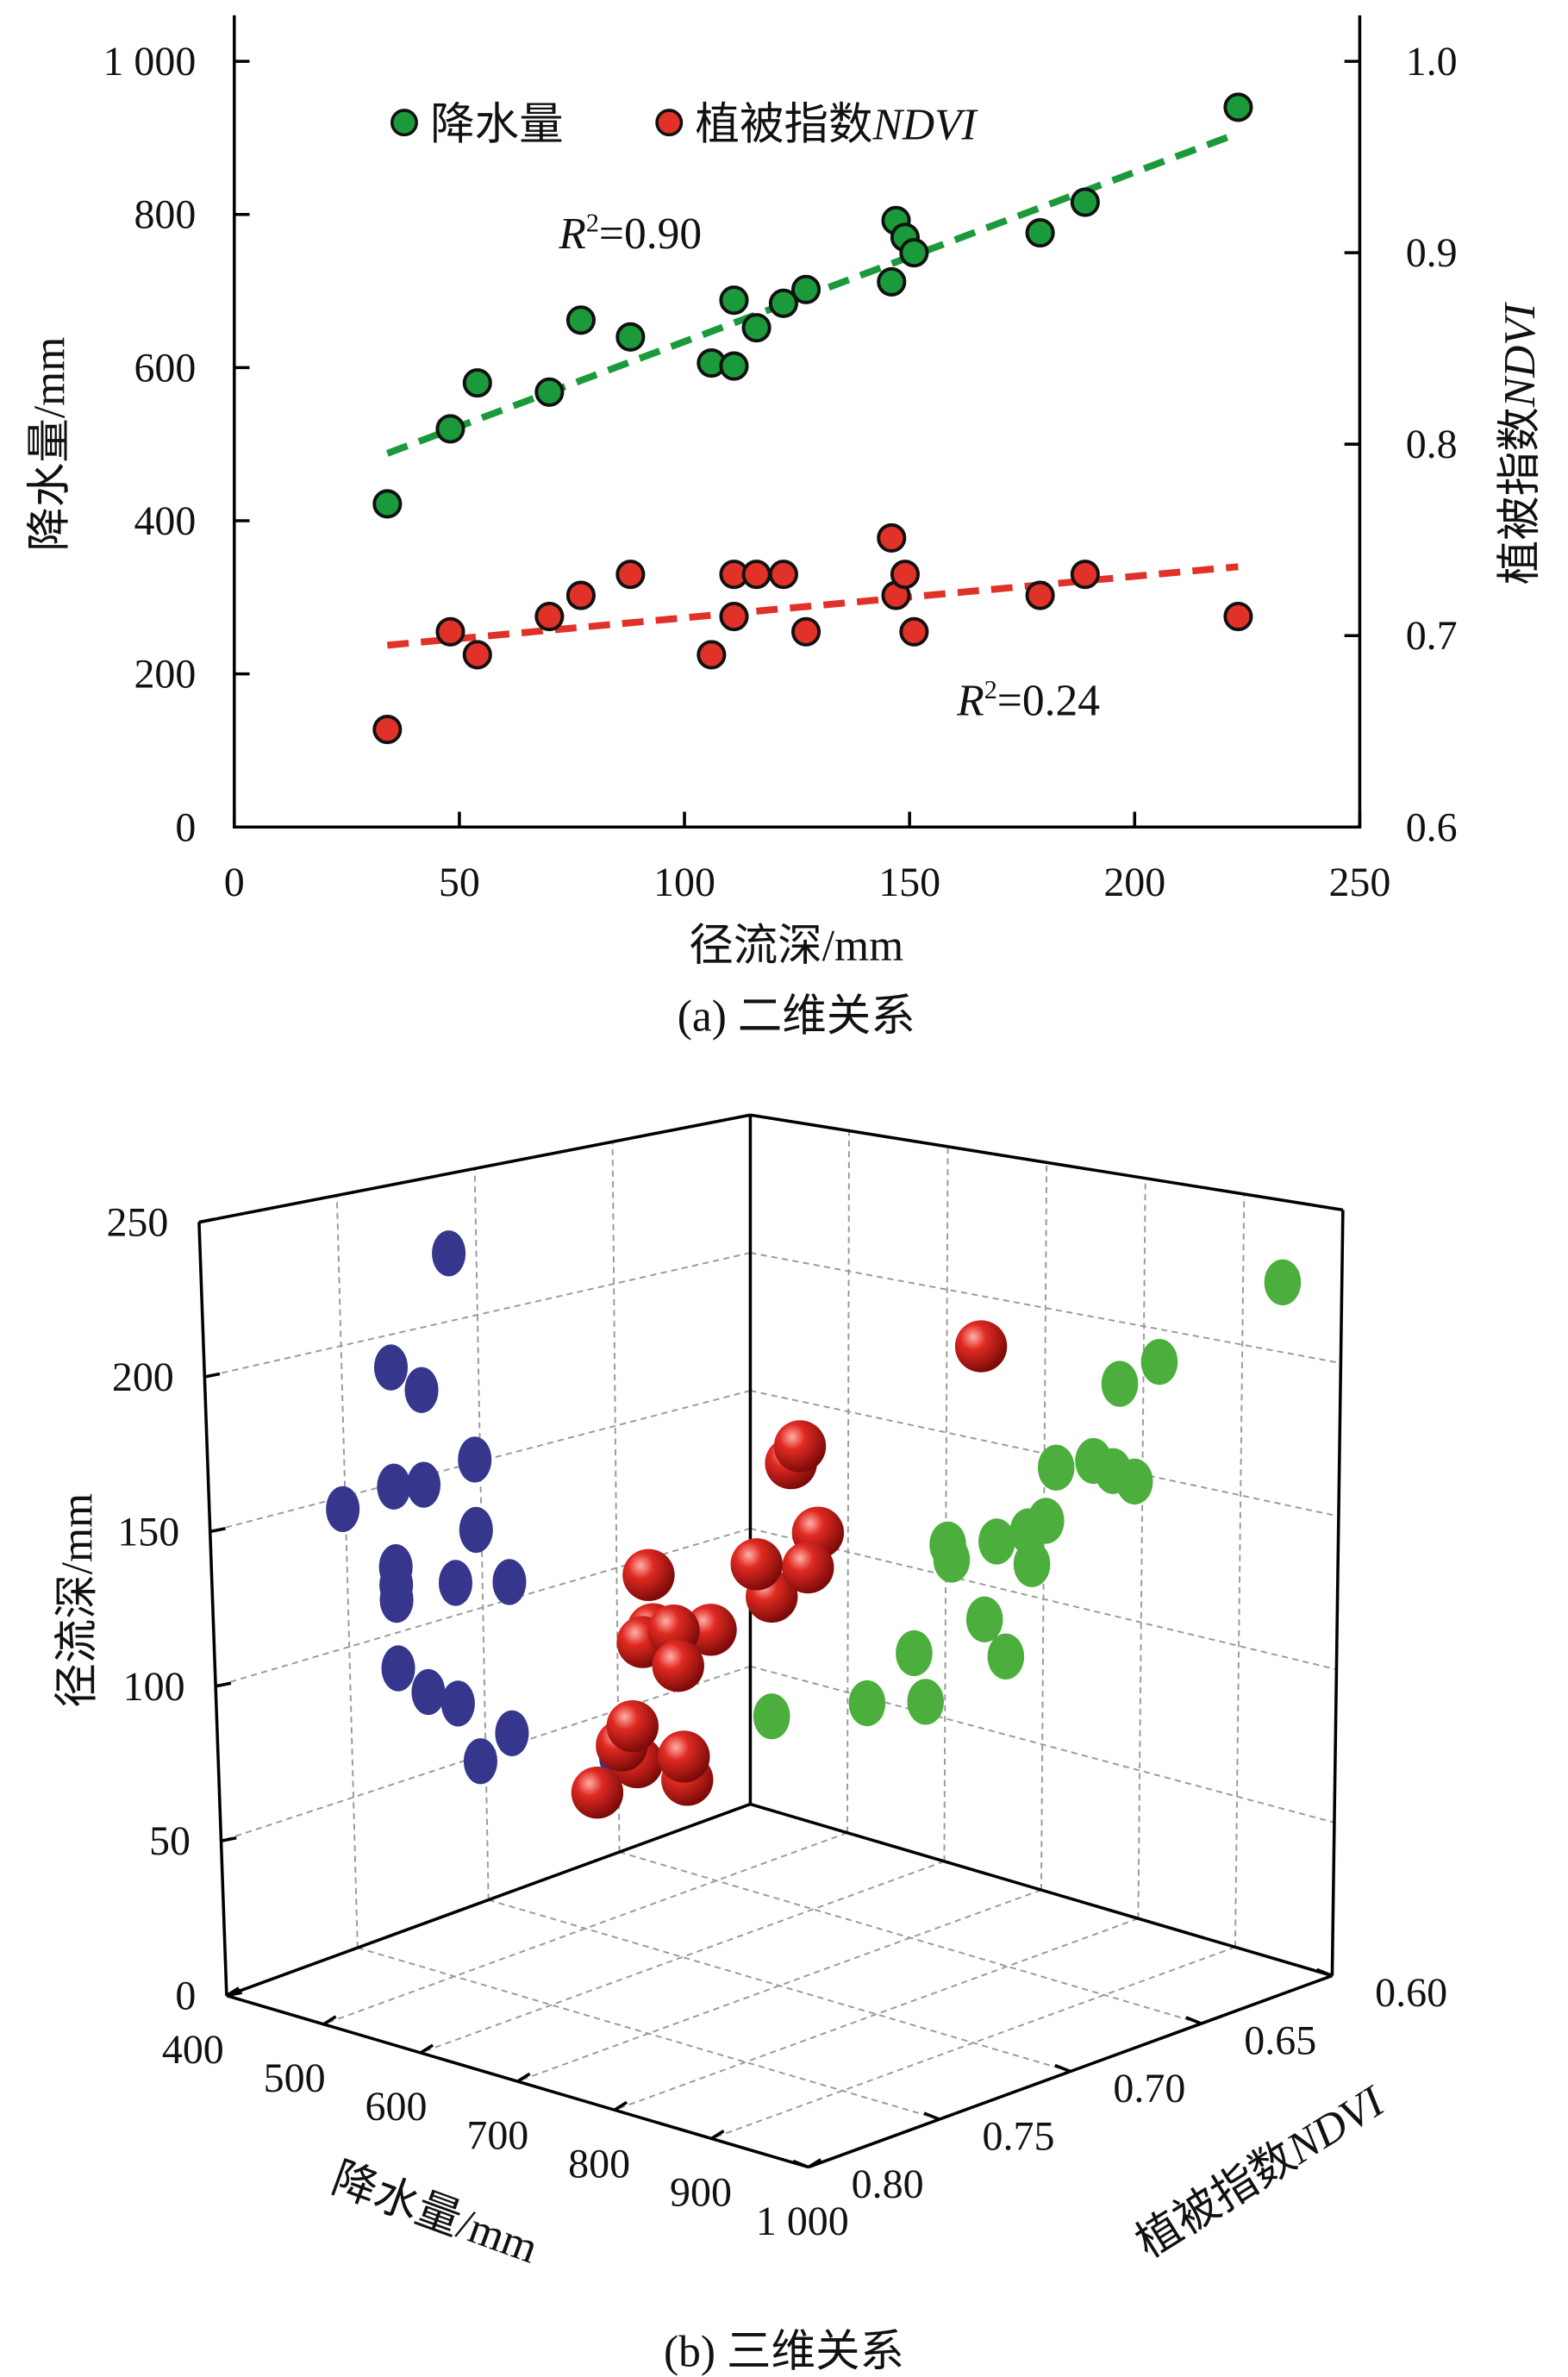 The width and height of the screenshot is (1568, 2377). What do you see at coordinates (684, 882) in the screenshot?
I see `x-tick-label: 100` at bounding box center [684, 882].